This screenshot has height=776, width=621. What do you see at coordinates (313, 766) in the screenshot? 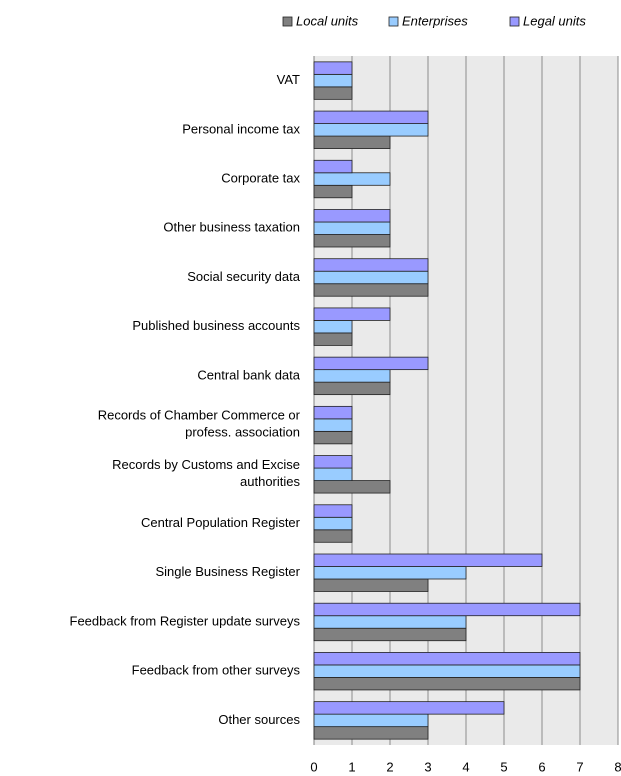
I see `x-tick-label: 0` at bounding box center [313, 766].